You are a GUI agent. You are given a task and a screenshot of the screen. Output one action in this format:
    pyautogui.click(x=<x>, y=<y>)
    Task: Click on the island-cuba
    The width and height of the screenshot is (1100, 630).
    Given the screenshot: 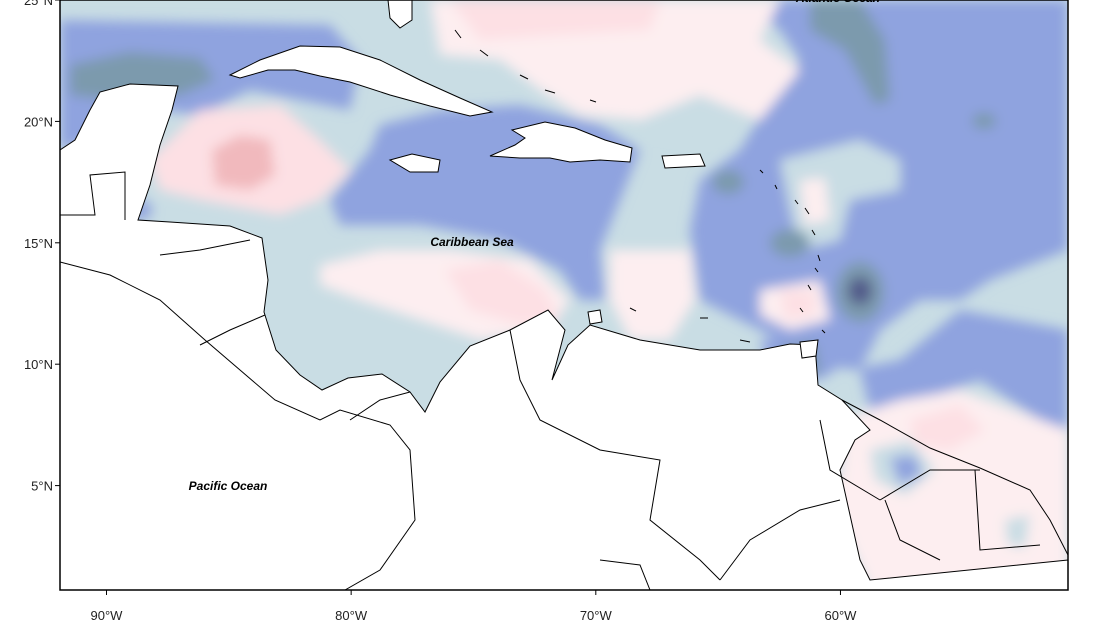 What is the action you would take?
    pyautogui.click(x=361, y=81)
    